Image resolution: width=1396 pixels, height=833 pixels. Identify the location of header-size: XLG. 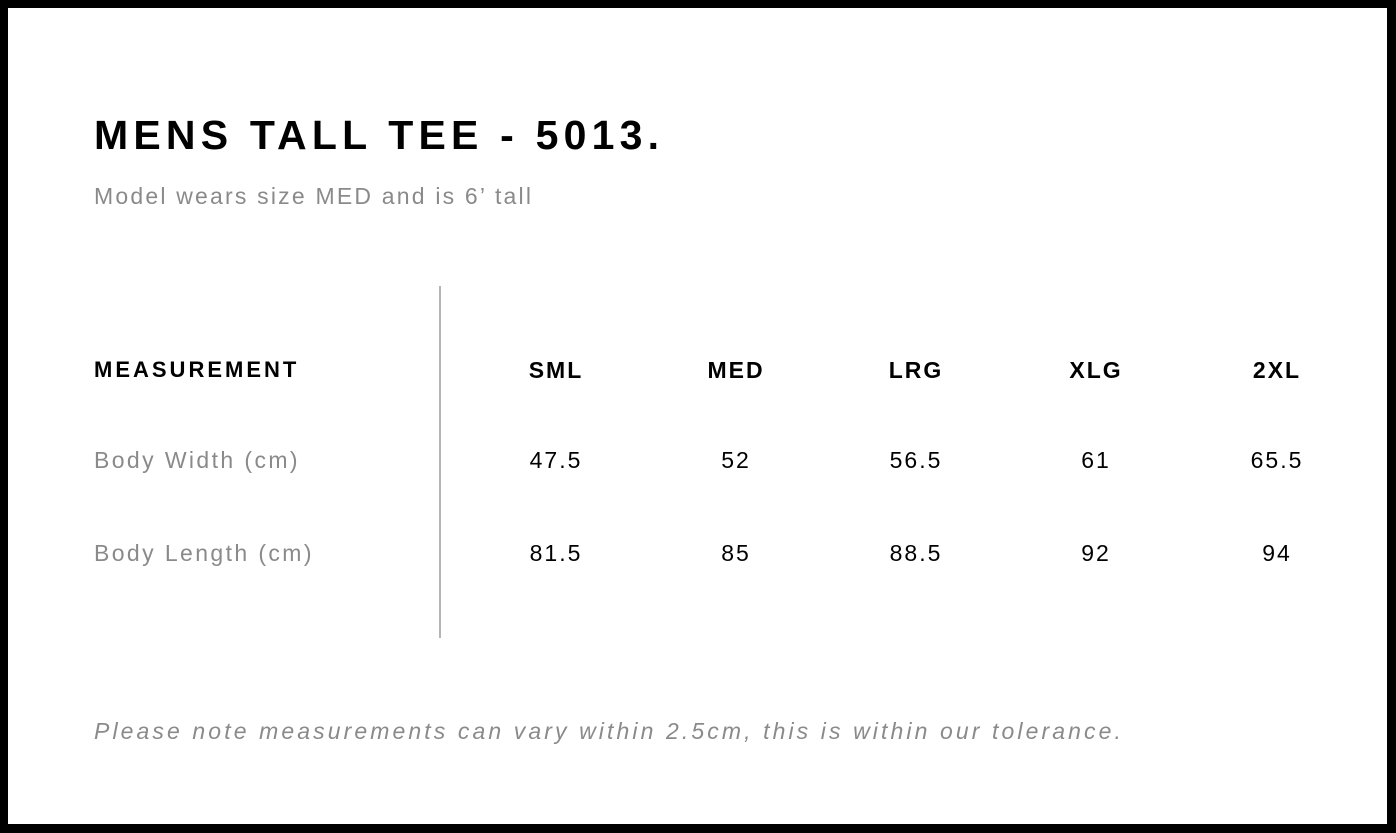
(1096, 370).